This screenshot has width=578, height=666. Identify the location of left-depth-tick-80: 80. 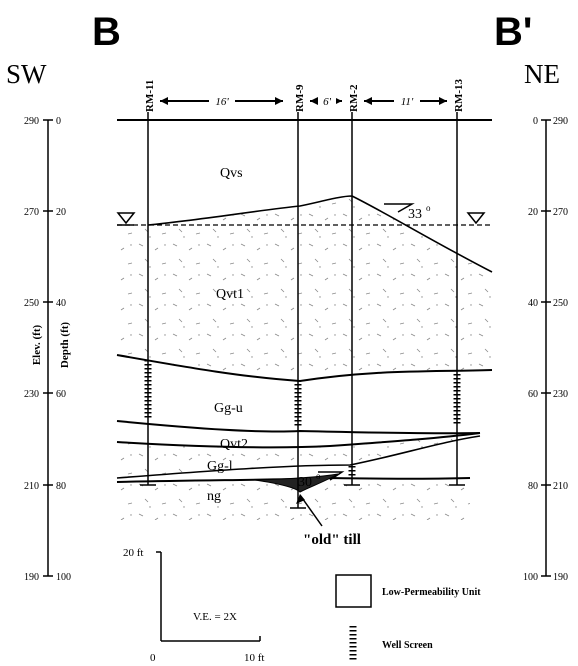
(61, 486).